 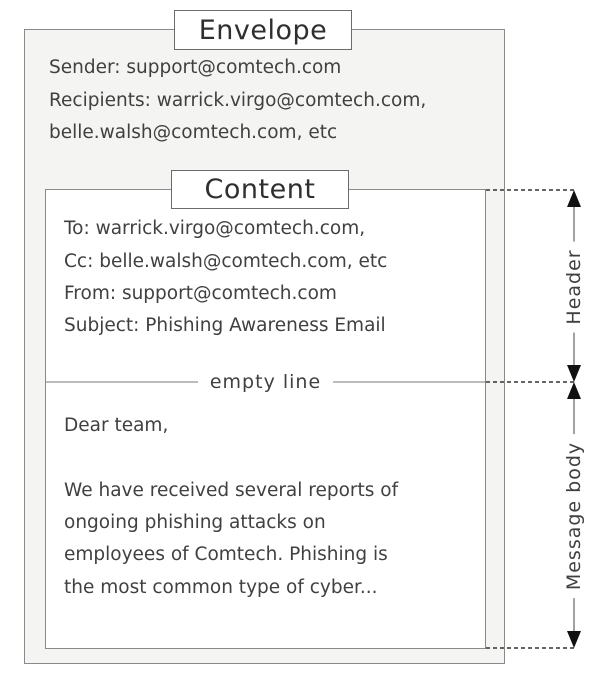 I want to click on header-arrow-up, so click(x=574, y=198).